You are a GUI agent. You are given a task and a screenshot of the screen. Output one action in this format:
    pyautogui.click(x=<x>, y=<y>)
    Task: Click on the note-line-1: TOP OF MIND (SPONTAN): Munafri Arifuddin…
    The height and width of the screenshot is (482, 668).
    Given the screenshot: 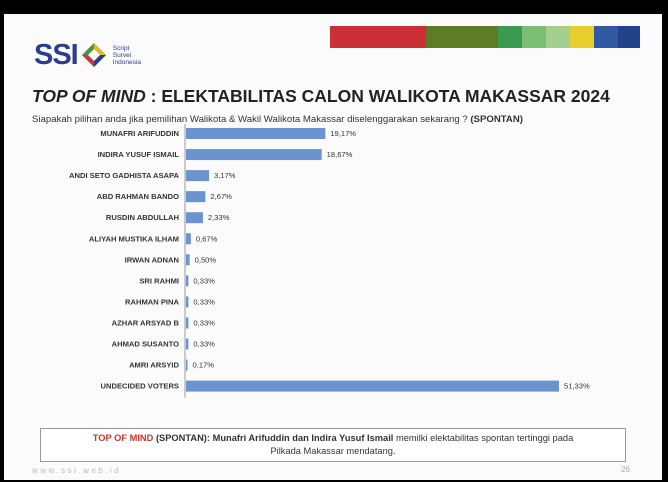 What is the action you would take?
    pyautogui.click(x=333, y=438)
    